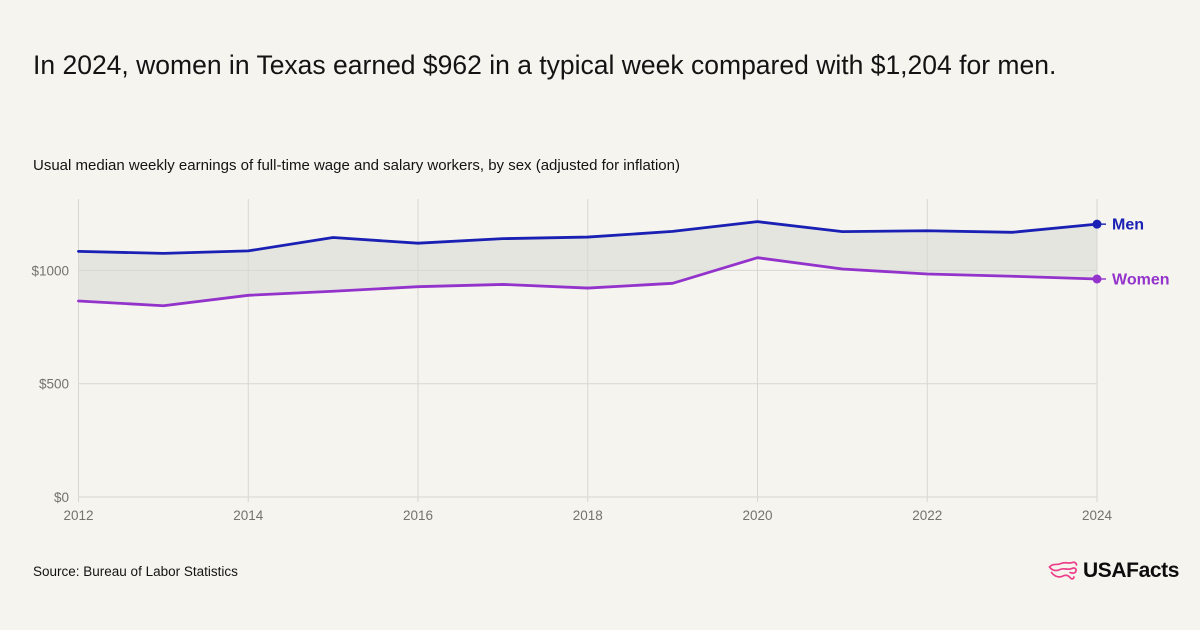 Image resolution: width=1200 pixels, height=630 pixels. Describe the element at coordinates (1097, 515) in the screenshot. I see `x-axis-tick-label: 2024` at that location.